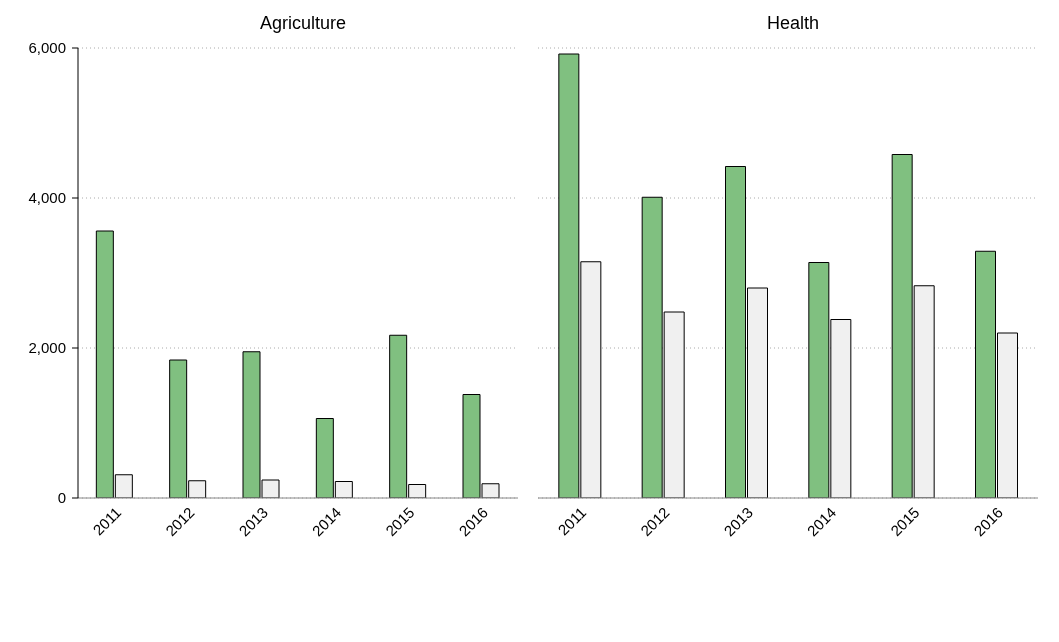 The width and height of the screenshot is (1059, 642). I want to click on y-tick-label: 6,000, so click(47, 47).